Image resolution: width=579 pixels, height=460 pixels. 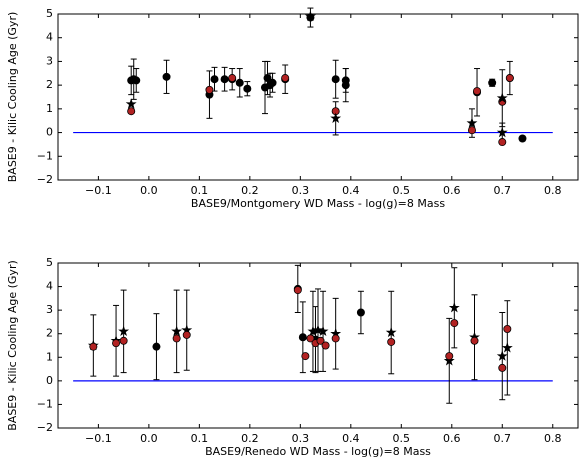 What do you see at coordinates (318, 203) in the screenshot?
I see `x-axis-label: BASE9/Montgomery WD Mass - log(g)=8 Mass` at bounding box center [318, 203].